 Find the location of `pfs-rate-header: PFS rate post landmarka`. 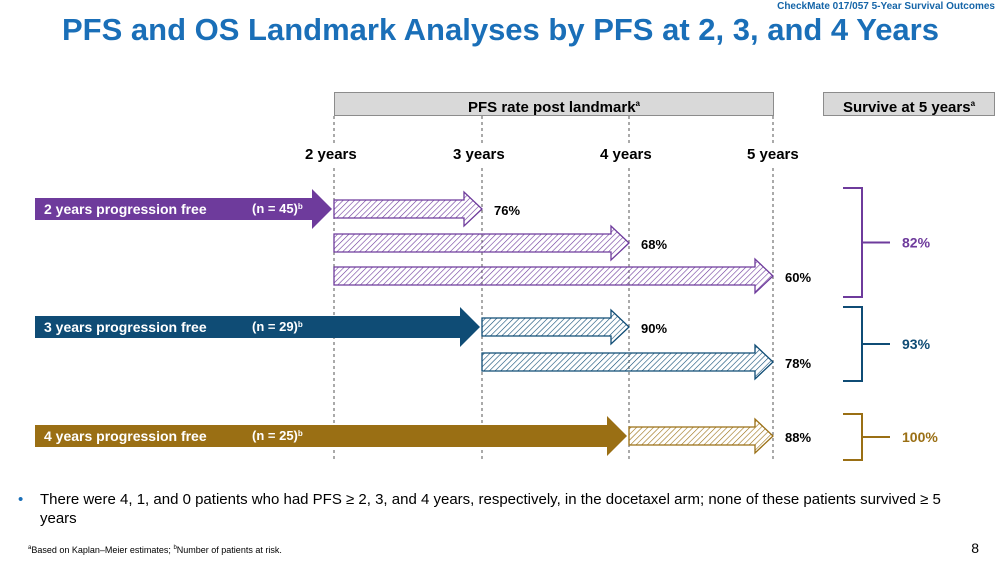

pfs-rate-header: PFS rate post landmarka is located at coordinates (554, 104).